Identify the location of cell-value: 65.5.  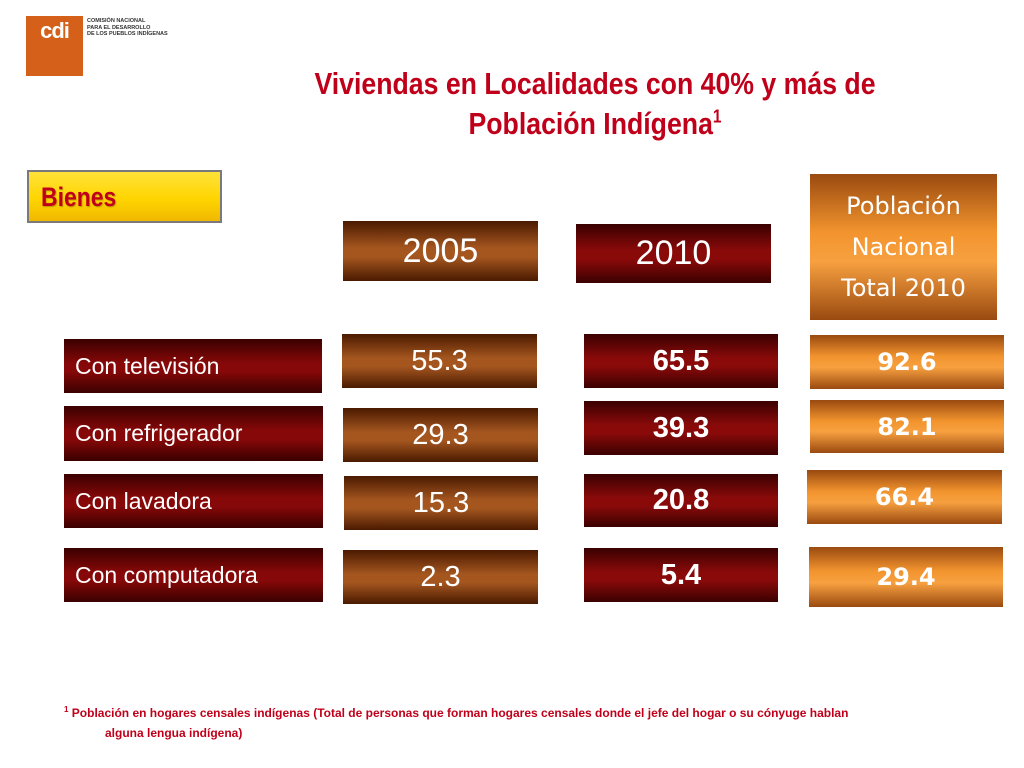
(681, 360).